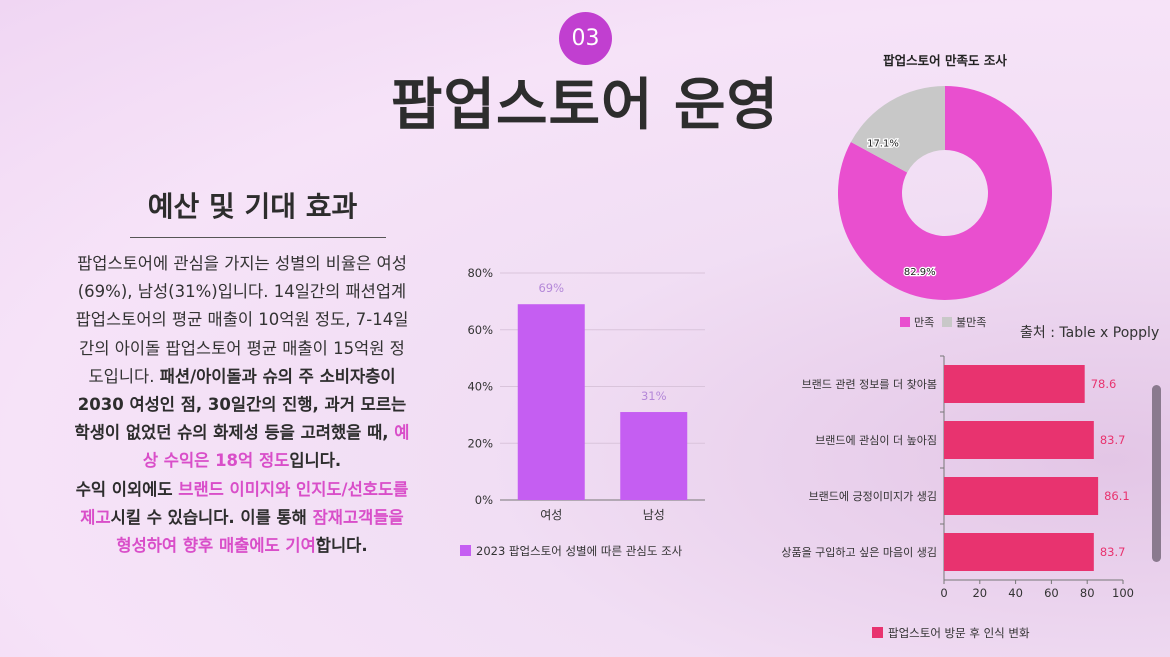 This screenshot has width=1170, height=657. What do you see at coordinates (873, 496) in the screenshot?
I see `hbar-category-label: 브랜드에 긍정이미지가 생김` at bounding box center [873, 496].